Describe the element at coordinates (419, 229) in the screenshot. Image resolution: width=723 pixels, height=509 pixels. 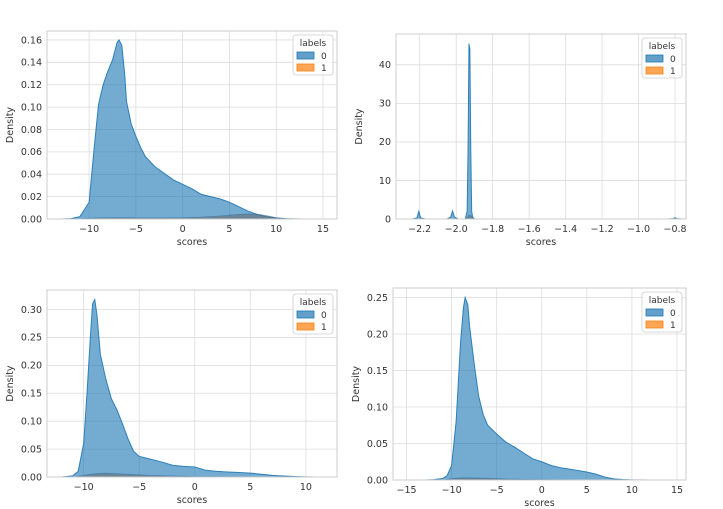
I see `x-tick-label: −2.2` at that location.